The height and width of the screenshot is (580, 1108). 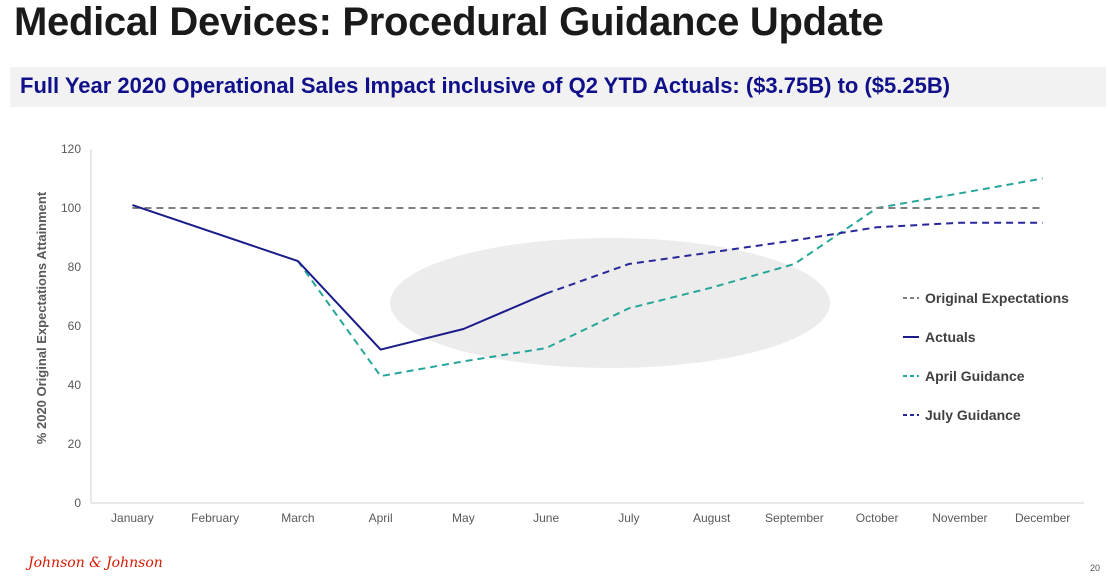 What do you see at coordinates (71, 208) in the screenshot?
I see `y-tick-label: 100` at bounding box center [71, 208].